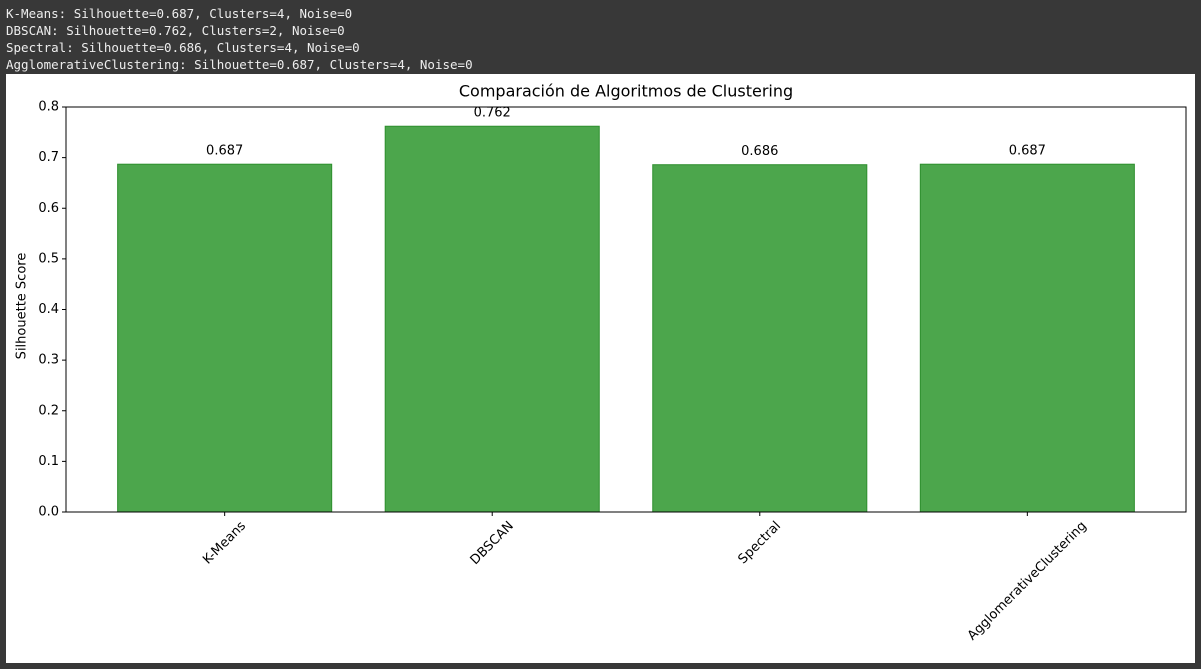  Describe the element at coordinates (759, 151) in the screenshot. I see `value-label: 0.686` at that location.